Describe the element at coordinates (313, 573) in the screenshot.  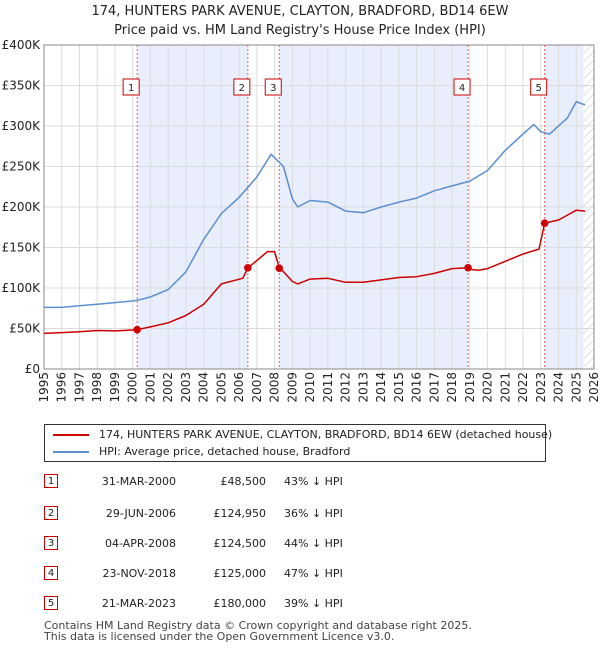
I see `transaction-hpi-diff: 47% ↓ HPI` at that location.